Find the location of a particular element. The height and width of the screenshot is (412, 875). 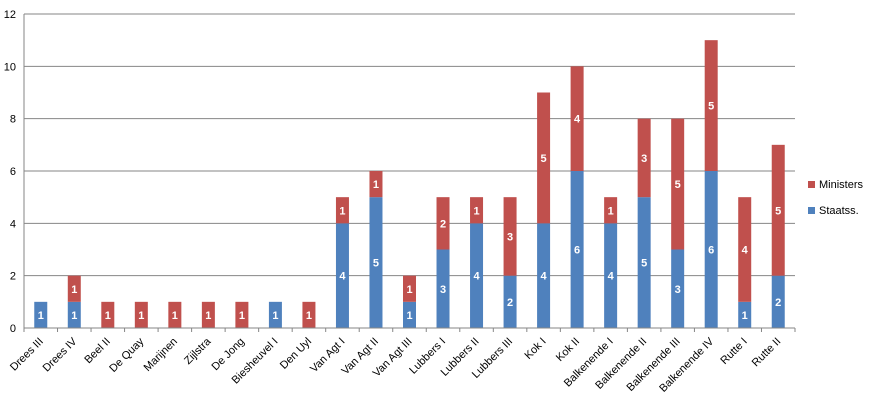

legend-label: Ministers is located at coordinates (841, 185).